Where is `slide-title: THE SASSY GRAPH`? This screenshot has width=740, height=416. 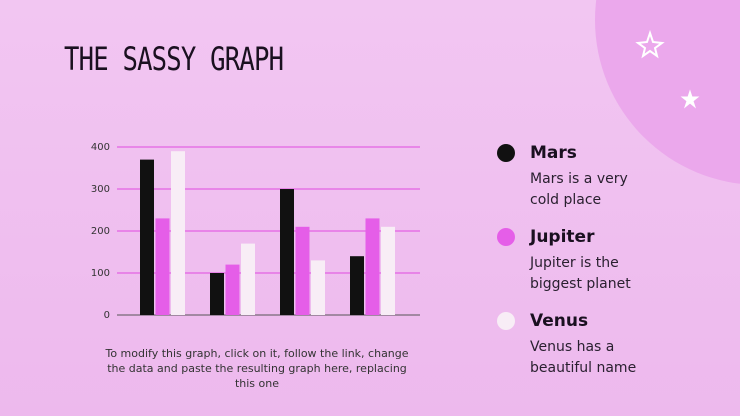 slide-title: THE SASSY GRAPH is located at coordinates (174, 59).